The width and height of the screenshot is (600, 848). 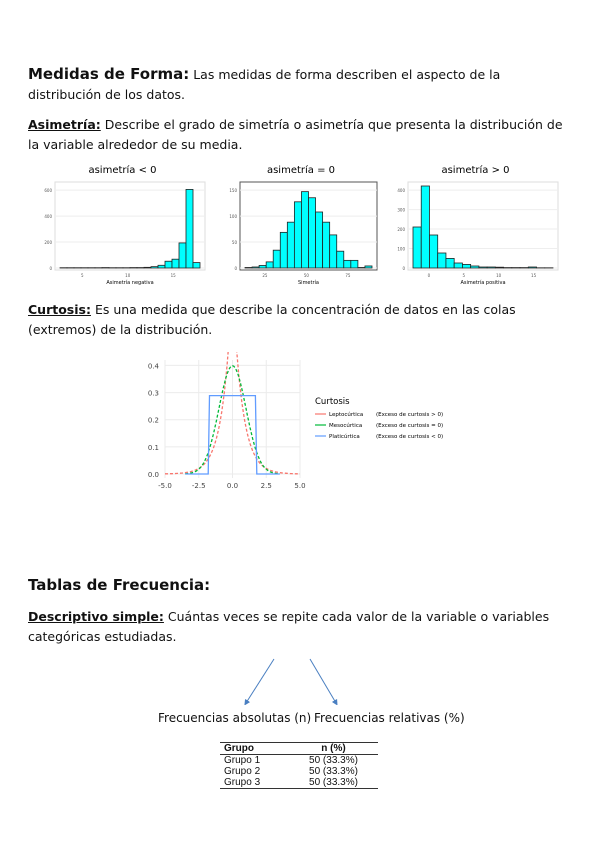 I want to click on x-axis-label: Asimetría negativa, so click(x=129, y=282).